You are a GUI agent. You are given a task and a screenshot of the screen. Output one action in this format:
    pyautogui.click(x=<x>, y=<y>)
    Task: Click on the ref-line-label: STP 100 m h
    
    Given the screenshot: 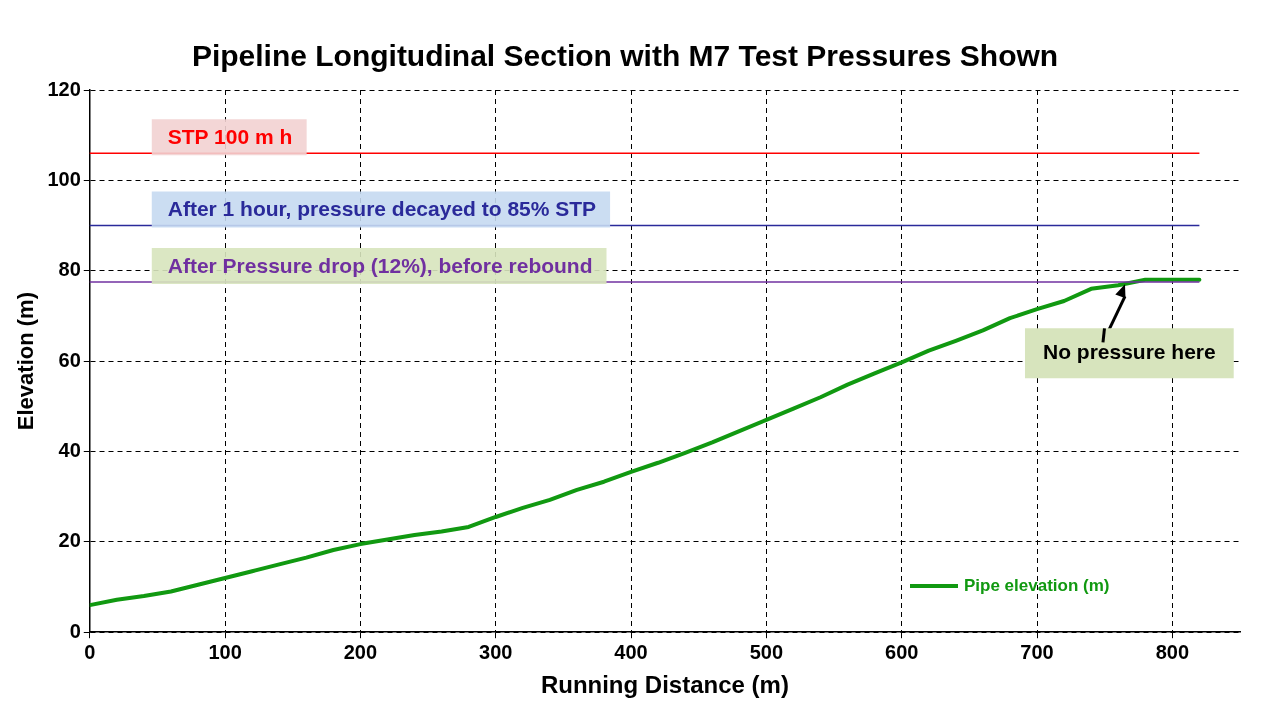 What is the action you would take?
    pyautogui.click(x=230, y=137)
    